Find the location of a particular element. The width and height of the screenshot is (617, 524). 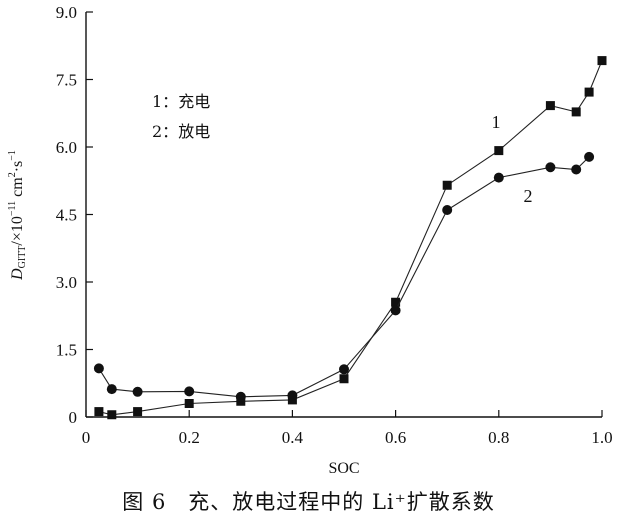

series-2-tag: 2 is located at coordinates (528, 196).